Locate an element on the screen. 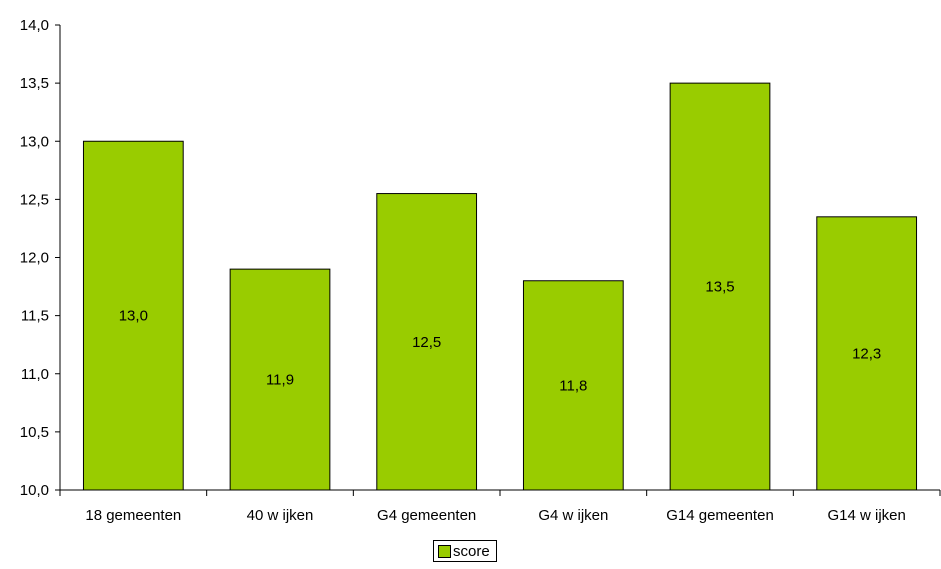  x-category-label: G14 w ijken is located at coordinates (866, 515).